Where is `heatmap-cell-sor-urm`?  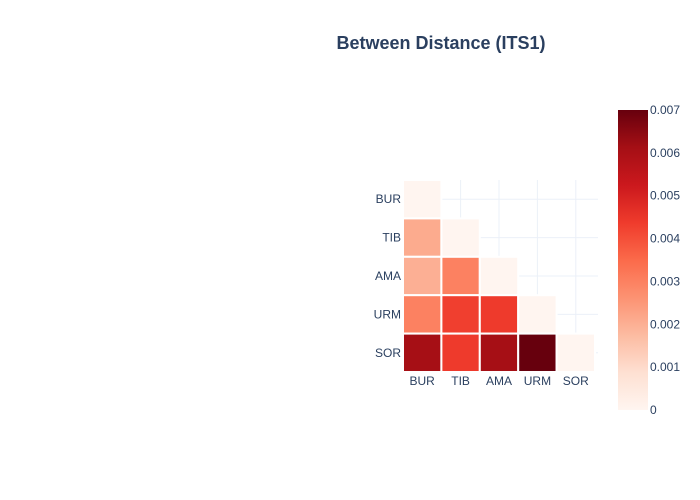
heatmap-cell-sor-urm is located at coordinates (537, 353).